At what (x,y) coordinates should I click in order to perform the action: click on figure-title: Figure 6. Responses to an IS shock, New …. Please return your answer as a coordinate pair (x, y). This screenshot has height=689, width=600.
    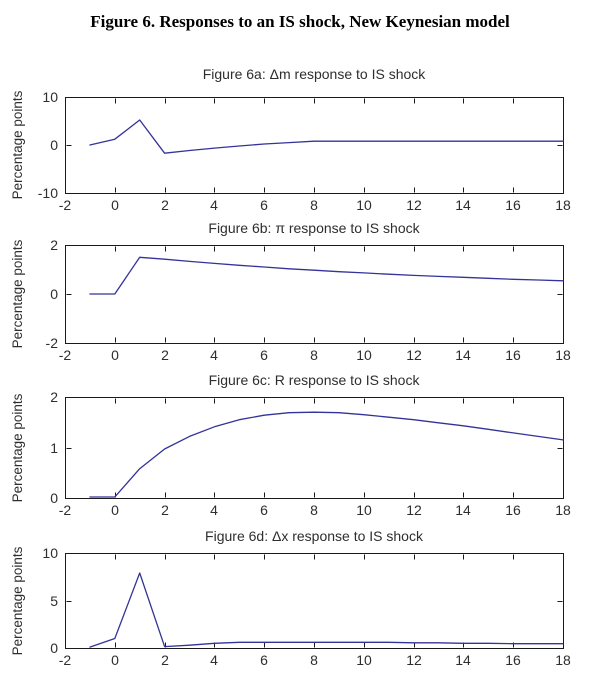
    Looking at the image, I should click on (300, 21).